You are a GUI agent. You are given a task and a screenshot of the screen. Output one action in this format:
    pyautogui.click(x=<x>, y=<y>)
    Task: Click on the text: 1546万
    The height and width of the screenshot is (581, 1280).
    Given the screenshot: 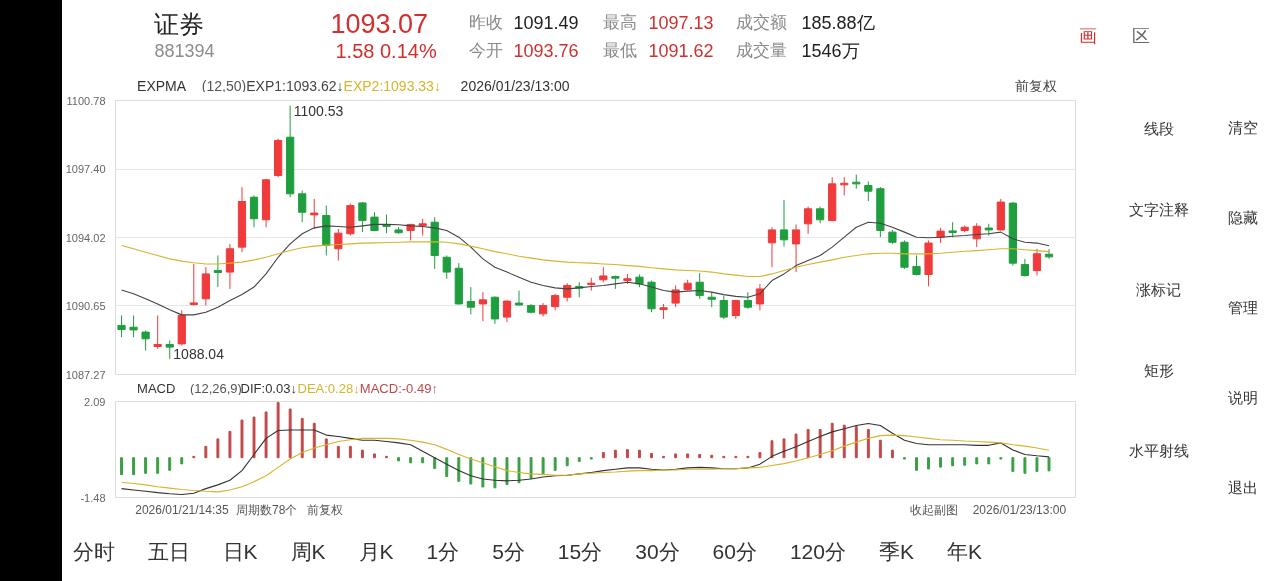 What is the action you would take?
    pyautogui.click(x=830, y=50)
    